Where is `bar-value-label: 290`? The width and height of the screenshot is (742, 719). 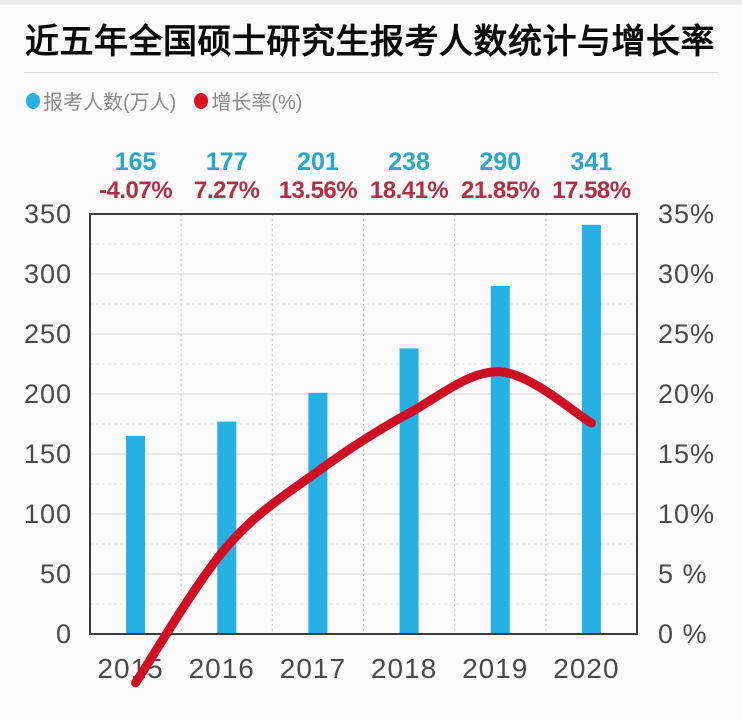
bar-value-label: 290 is located at coordinates (500, 162).